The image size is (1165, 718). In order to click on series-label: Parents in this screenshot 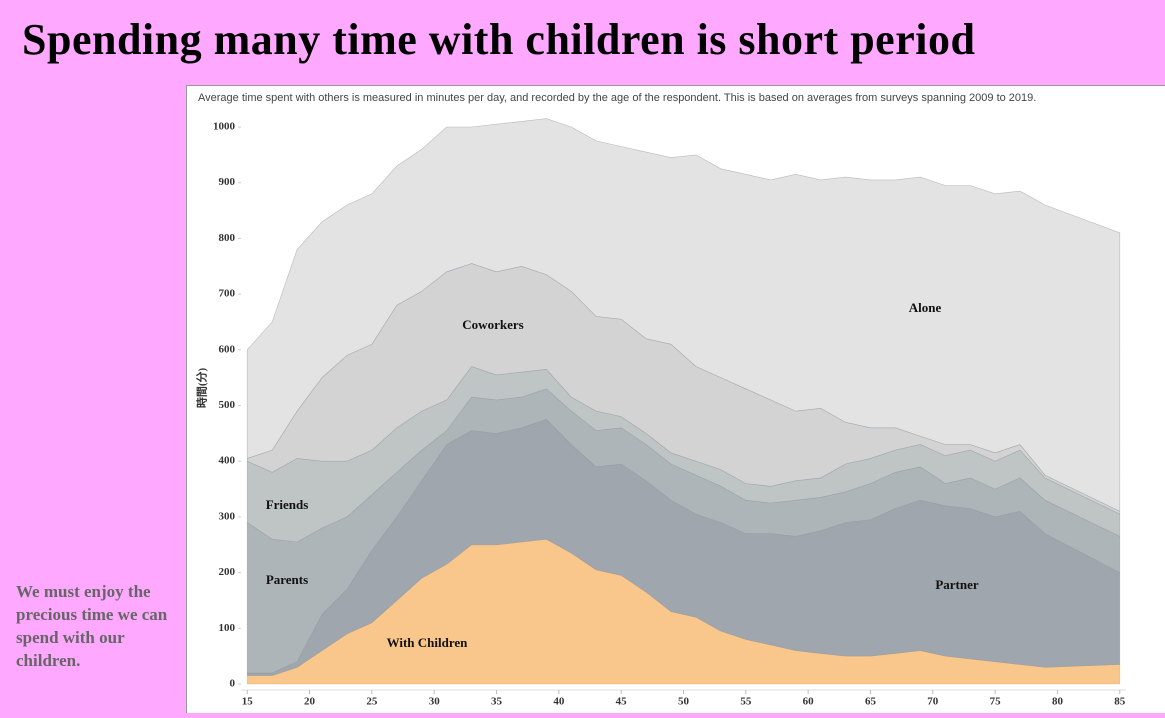, I will do `click(287, 579)`.